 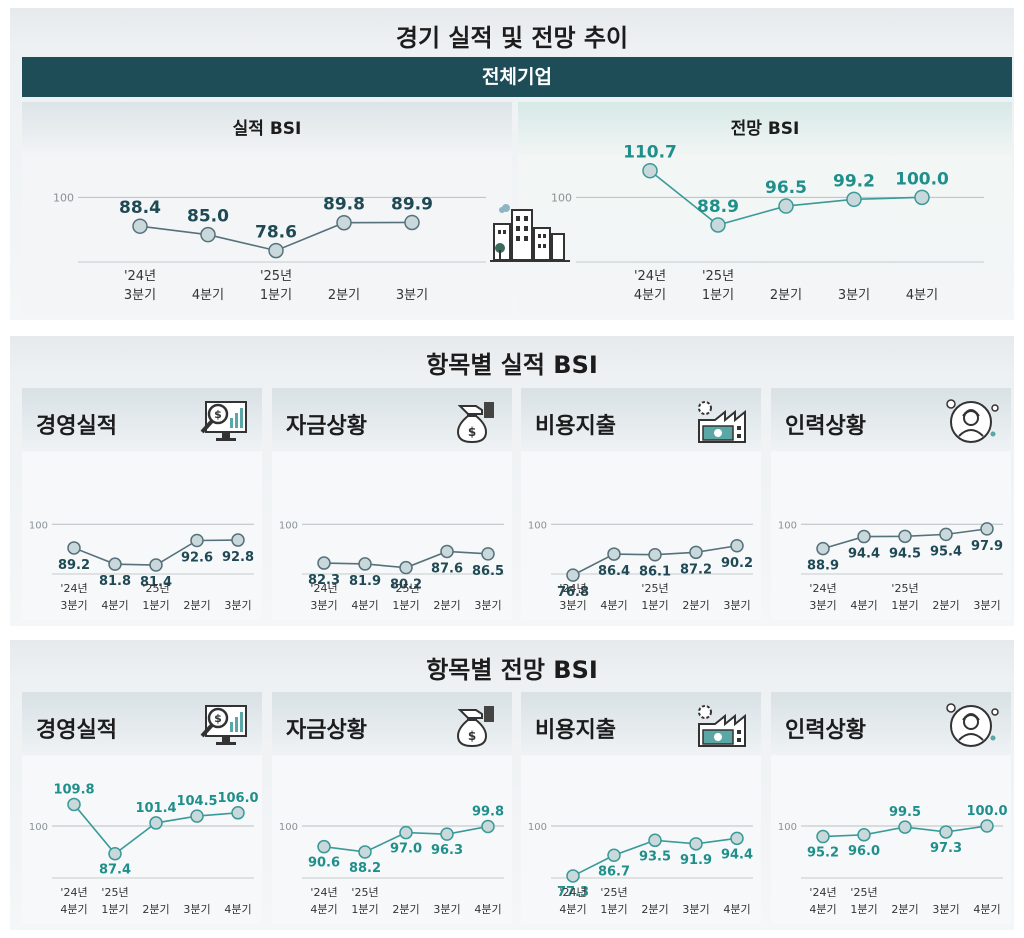 What do you see at coordinates (324, 863) in the screenshot?
I see `data-label: 90.6` at bounding box center [324, 863].